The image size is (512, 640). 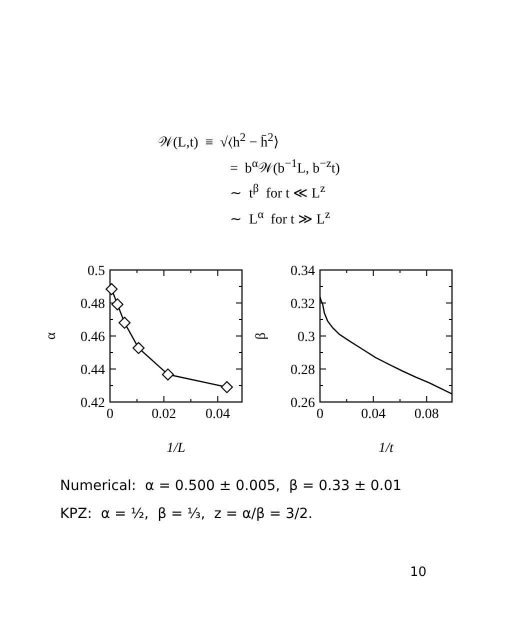 I want to click on x-tick-label: 0.08, so click(x=426, y=414).